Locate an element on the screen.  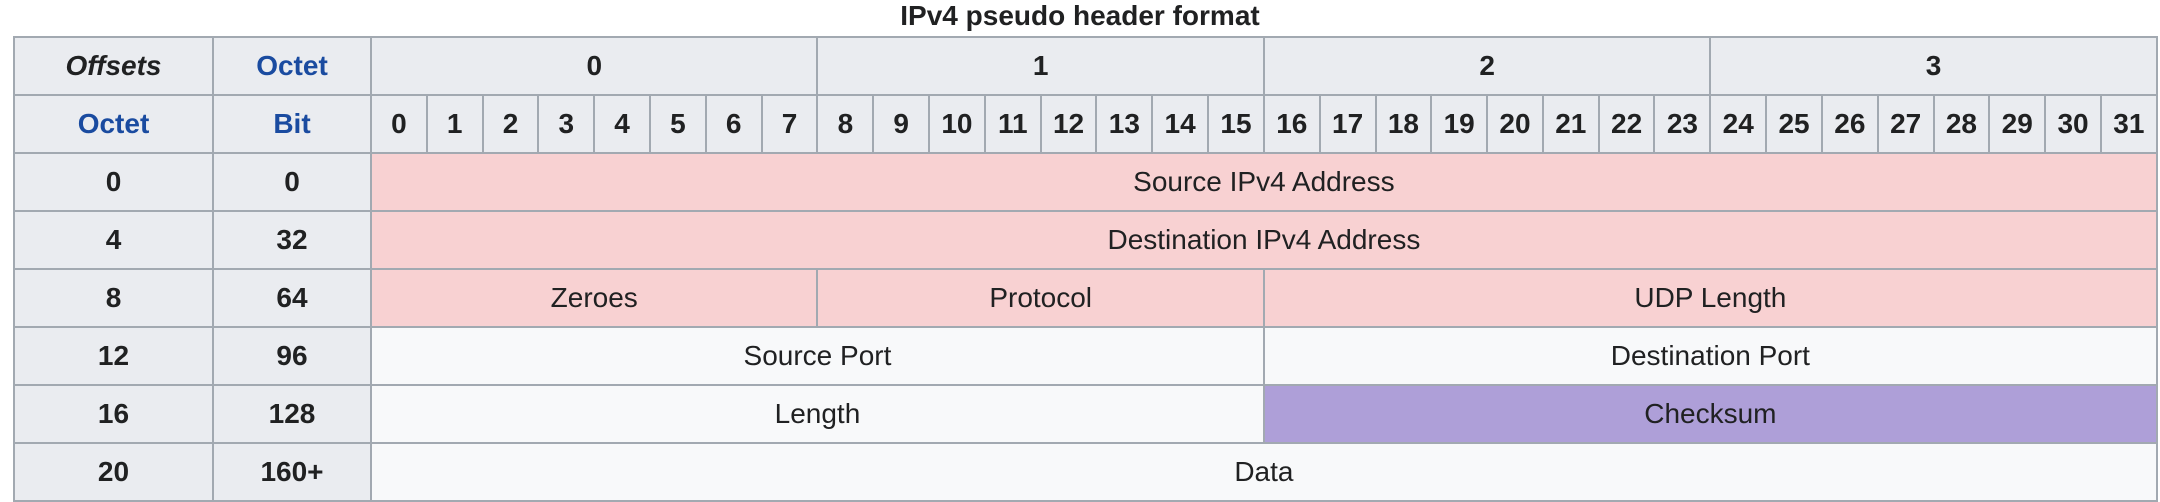
bit-header-6: 6 is located at coordinates (733, 124).